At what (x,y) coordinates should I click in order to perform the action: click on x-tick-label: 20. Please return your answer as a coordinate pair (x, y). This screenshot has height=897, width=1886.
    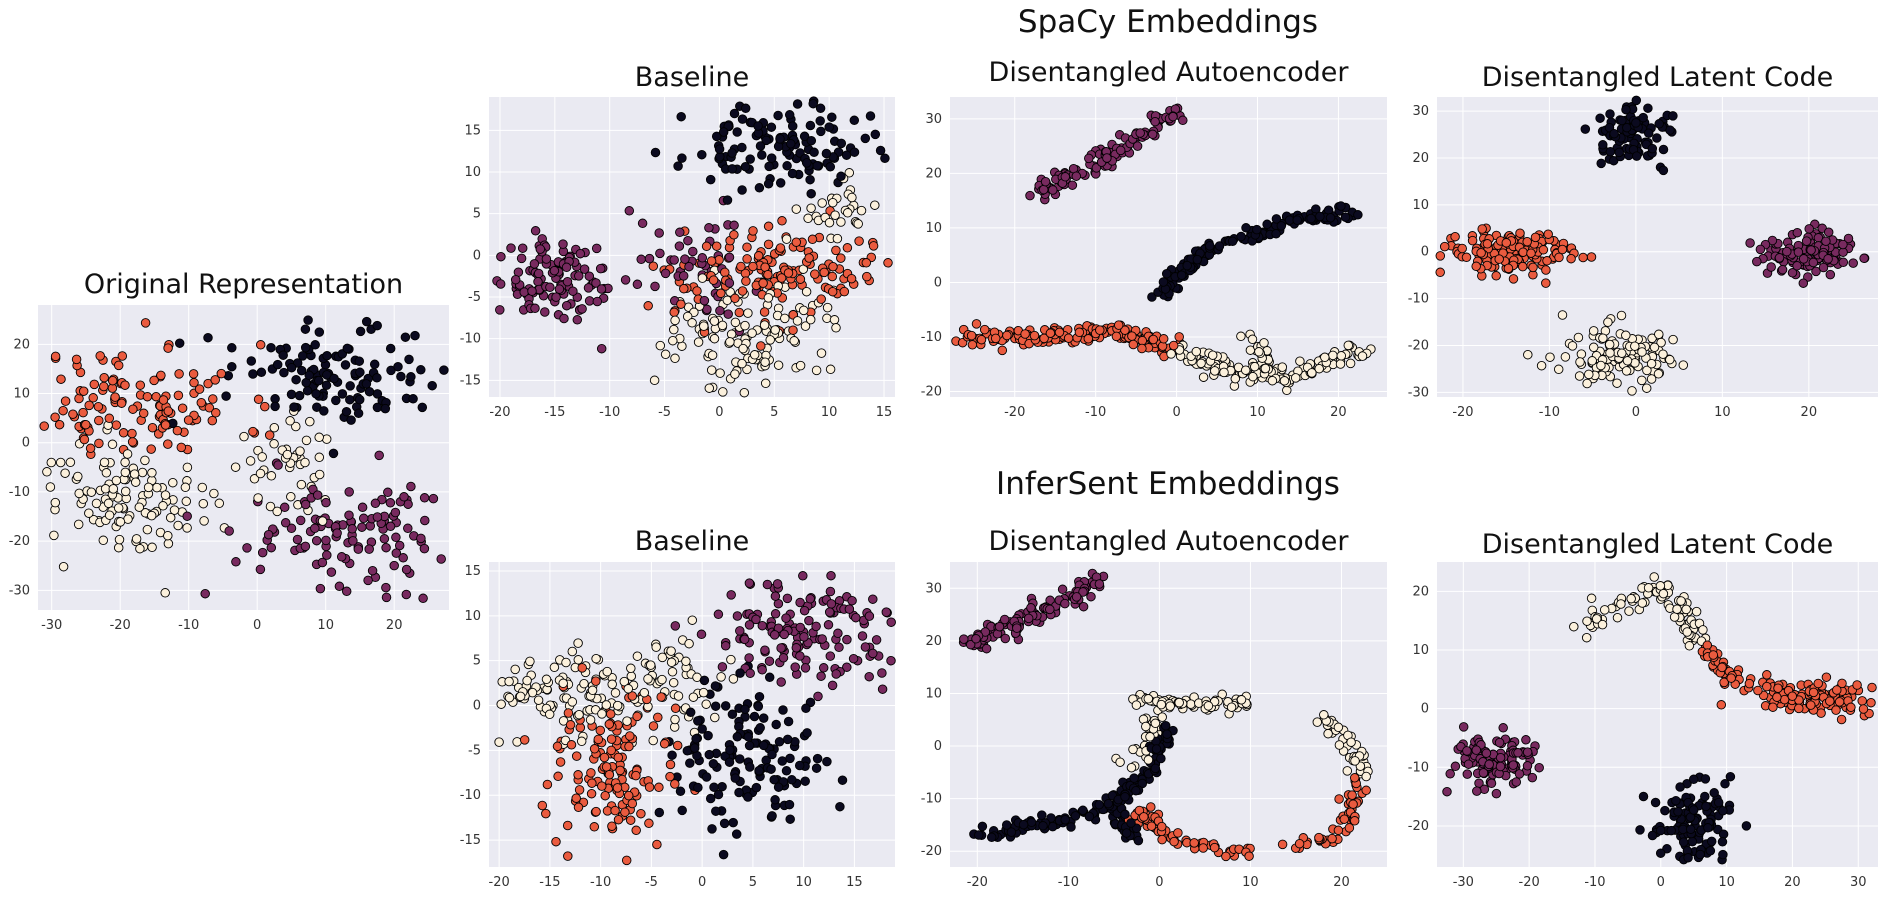
    Looking at the image, I should click on (1792, 882).